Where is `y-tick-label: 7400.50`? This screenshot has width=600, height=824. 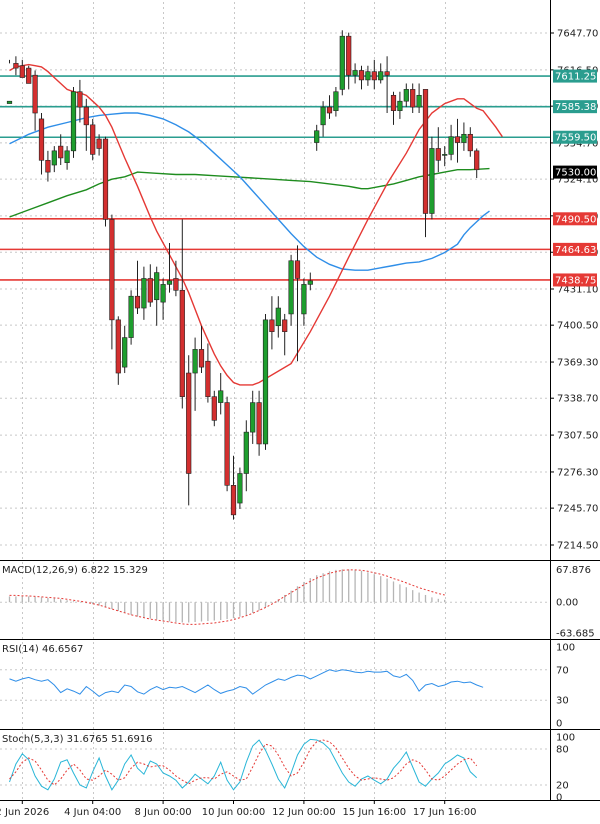 y-tick-label: 7400.50 is located at coordinates (577, 326).